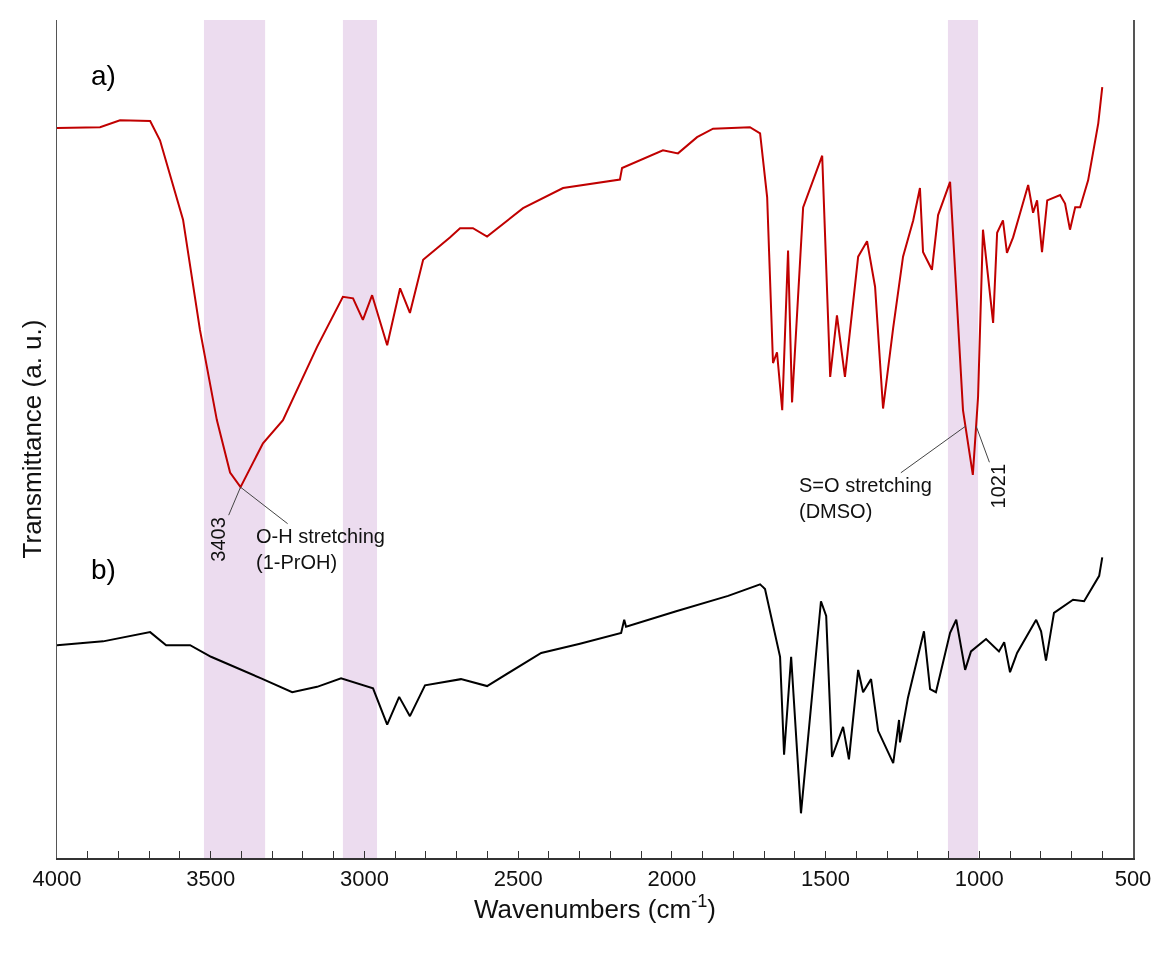 The height and width of the screenshot is (959, 1164). Describe the element at coordinates (103, 569) in the screenshot. I see `series-label: b)` at that location.